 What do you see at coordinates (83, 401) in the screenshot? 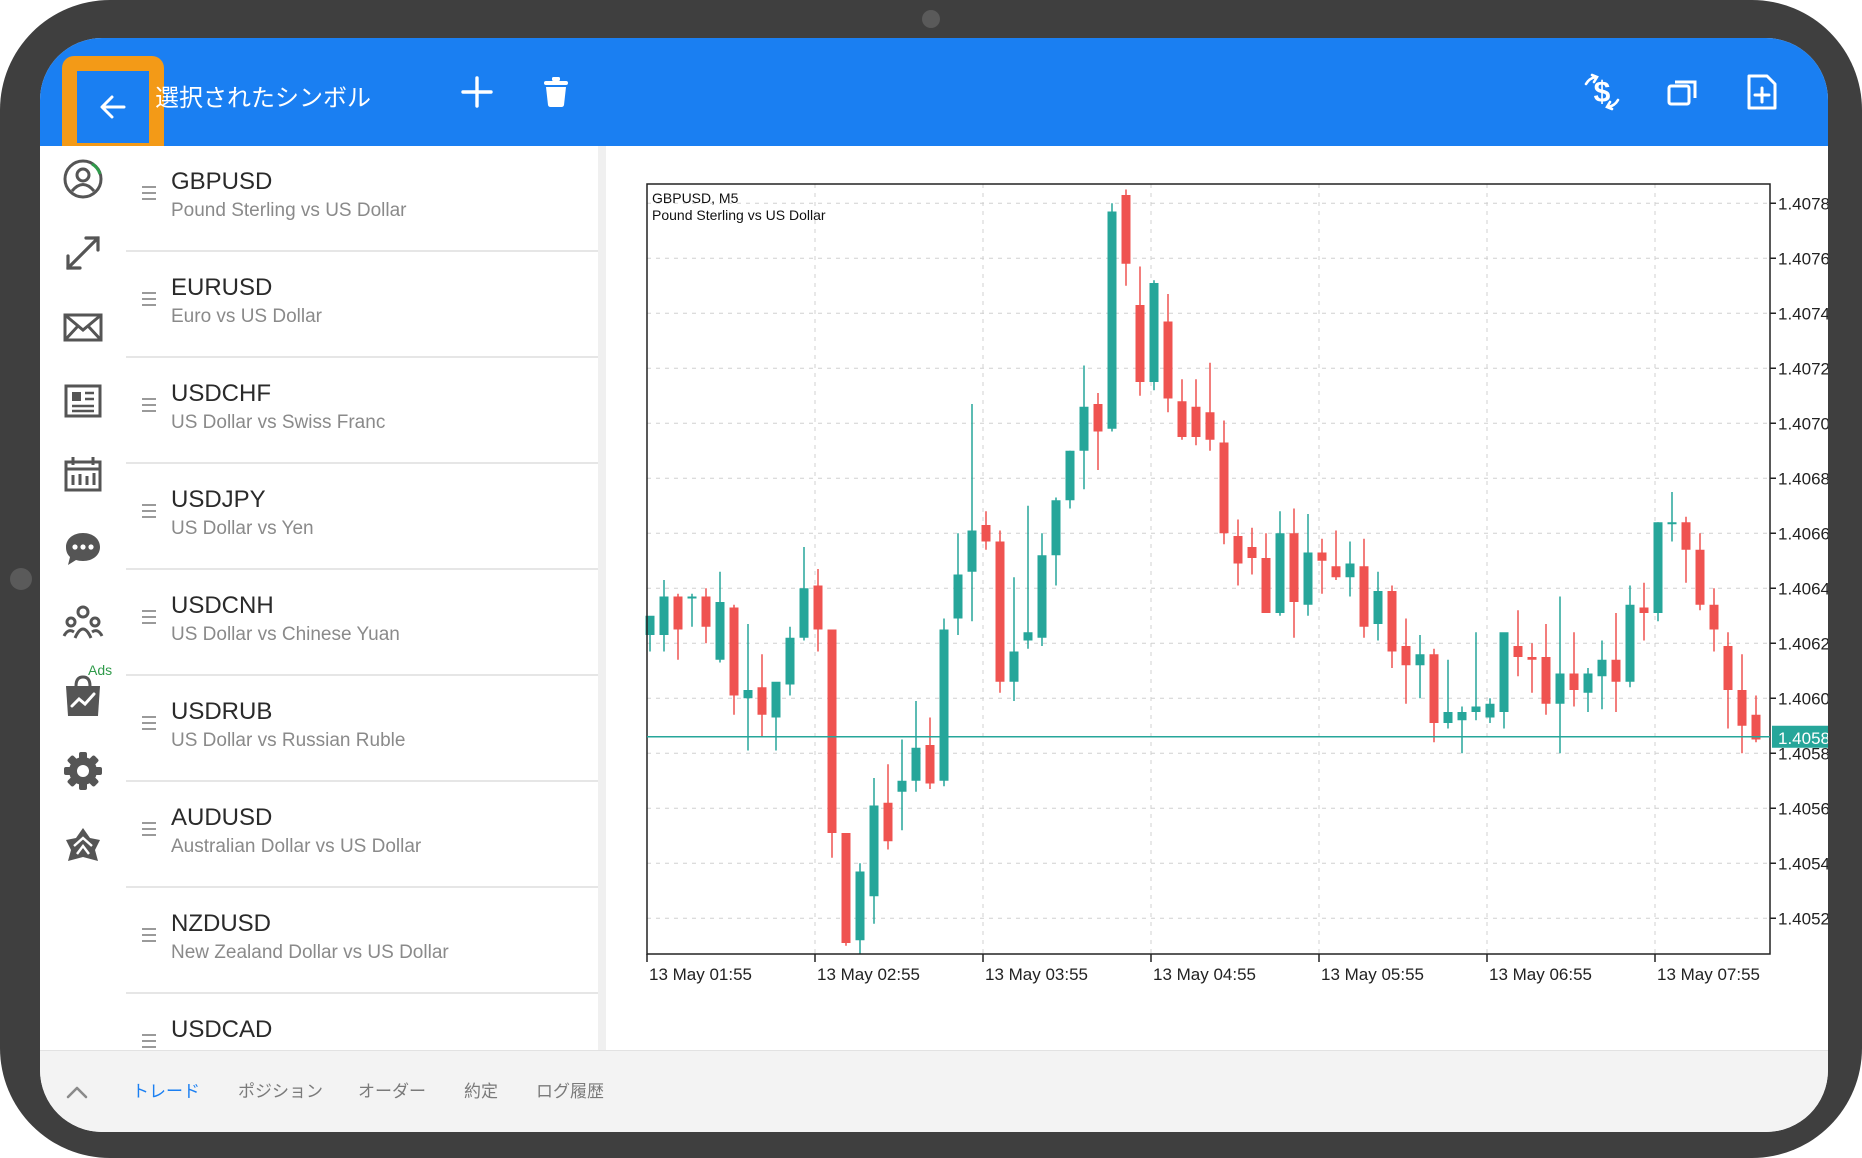
I see `sidebar-item-news` at bounding box center [83, 401].